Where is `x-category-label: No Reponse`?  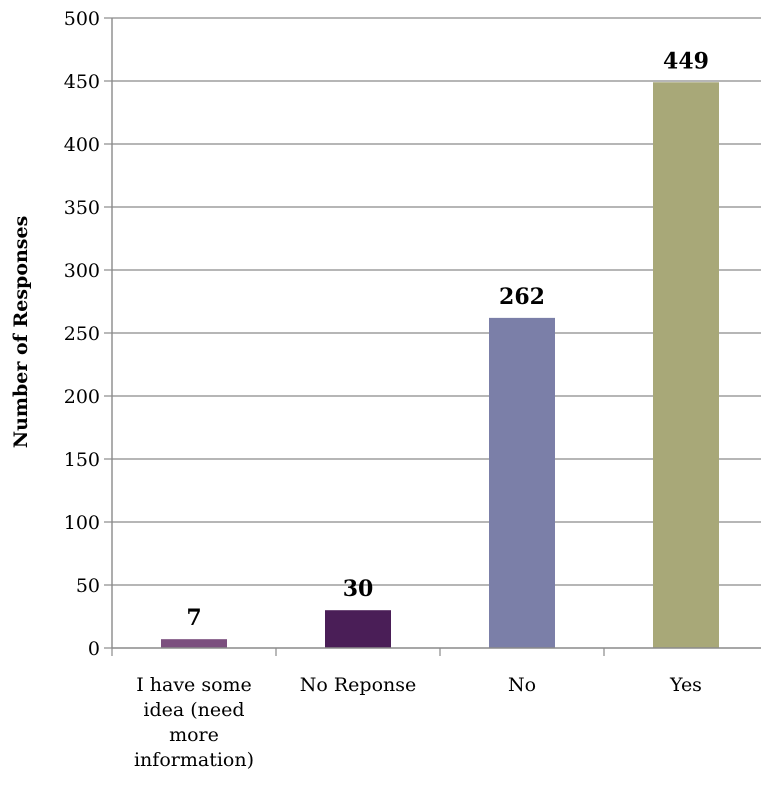 x-category-label: No Reponse is located at coordinates (358, 685).